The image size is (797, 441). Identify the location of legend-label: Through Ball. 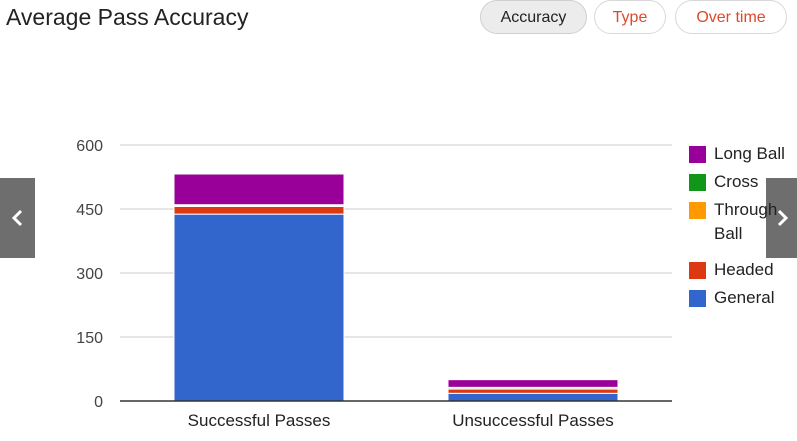
(746, 221).